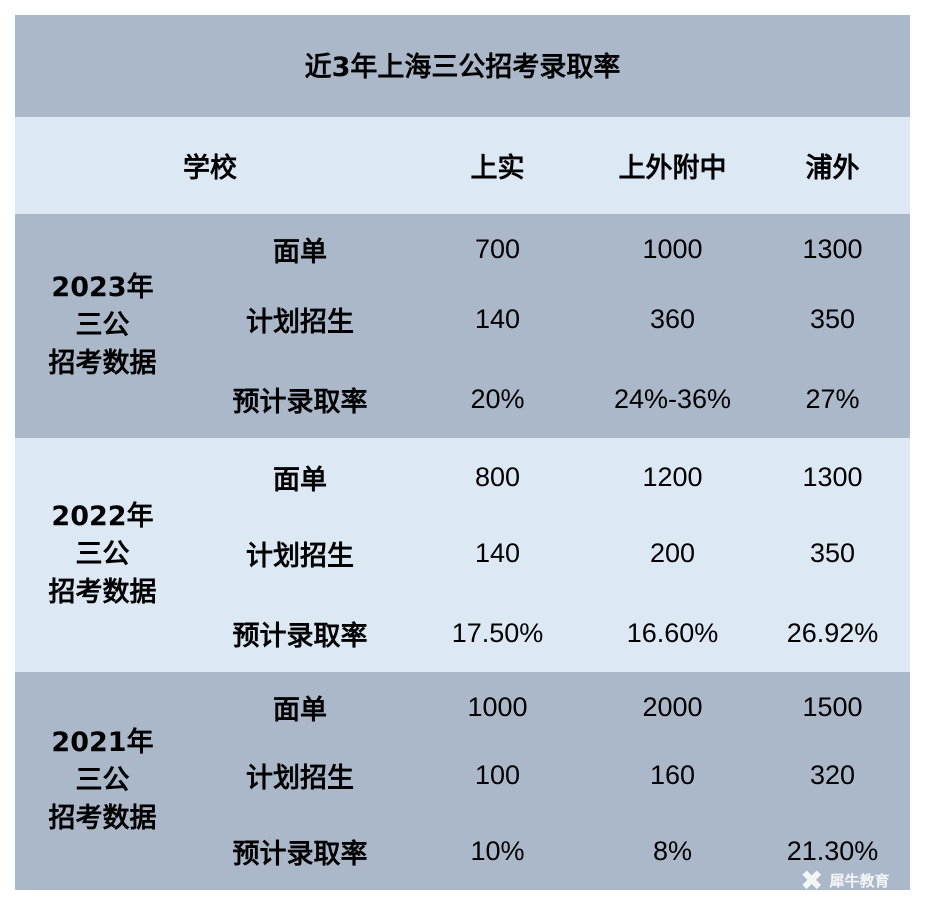 The width and height of the screenshot is (926, 906). Describe the element at coordinates (497, 168) in the screenshot. I see `header-col-shangshi: 上实` at that location.